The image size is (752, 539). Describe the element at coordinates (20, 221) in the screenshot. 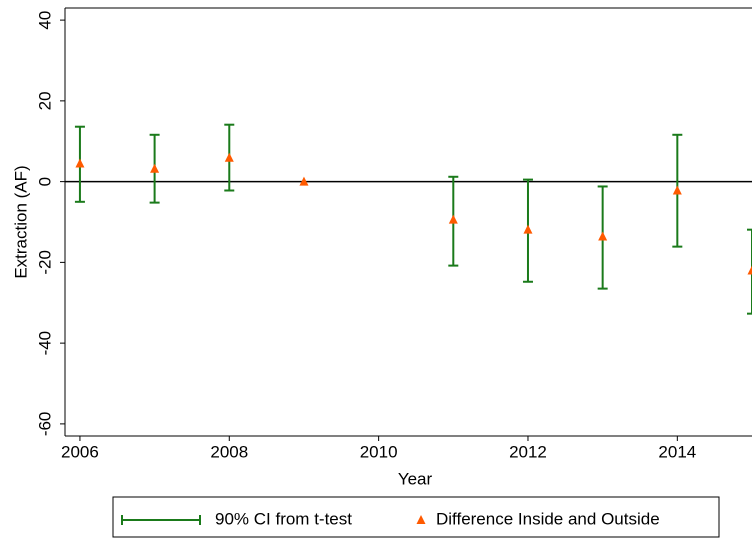

I see `y-axis-title: Extraction (AF)` at that location.